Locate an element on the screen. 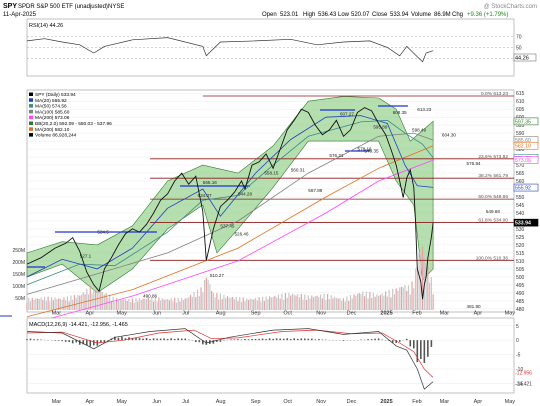 This screenshot has height=406, width=540. price-tag: 585.60 is located at coordinates (523, 141).